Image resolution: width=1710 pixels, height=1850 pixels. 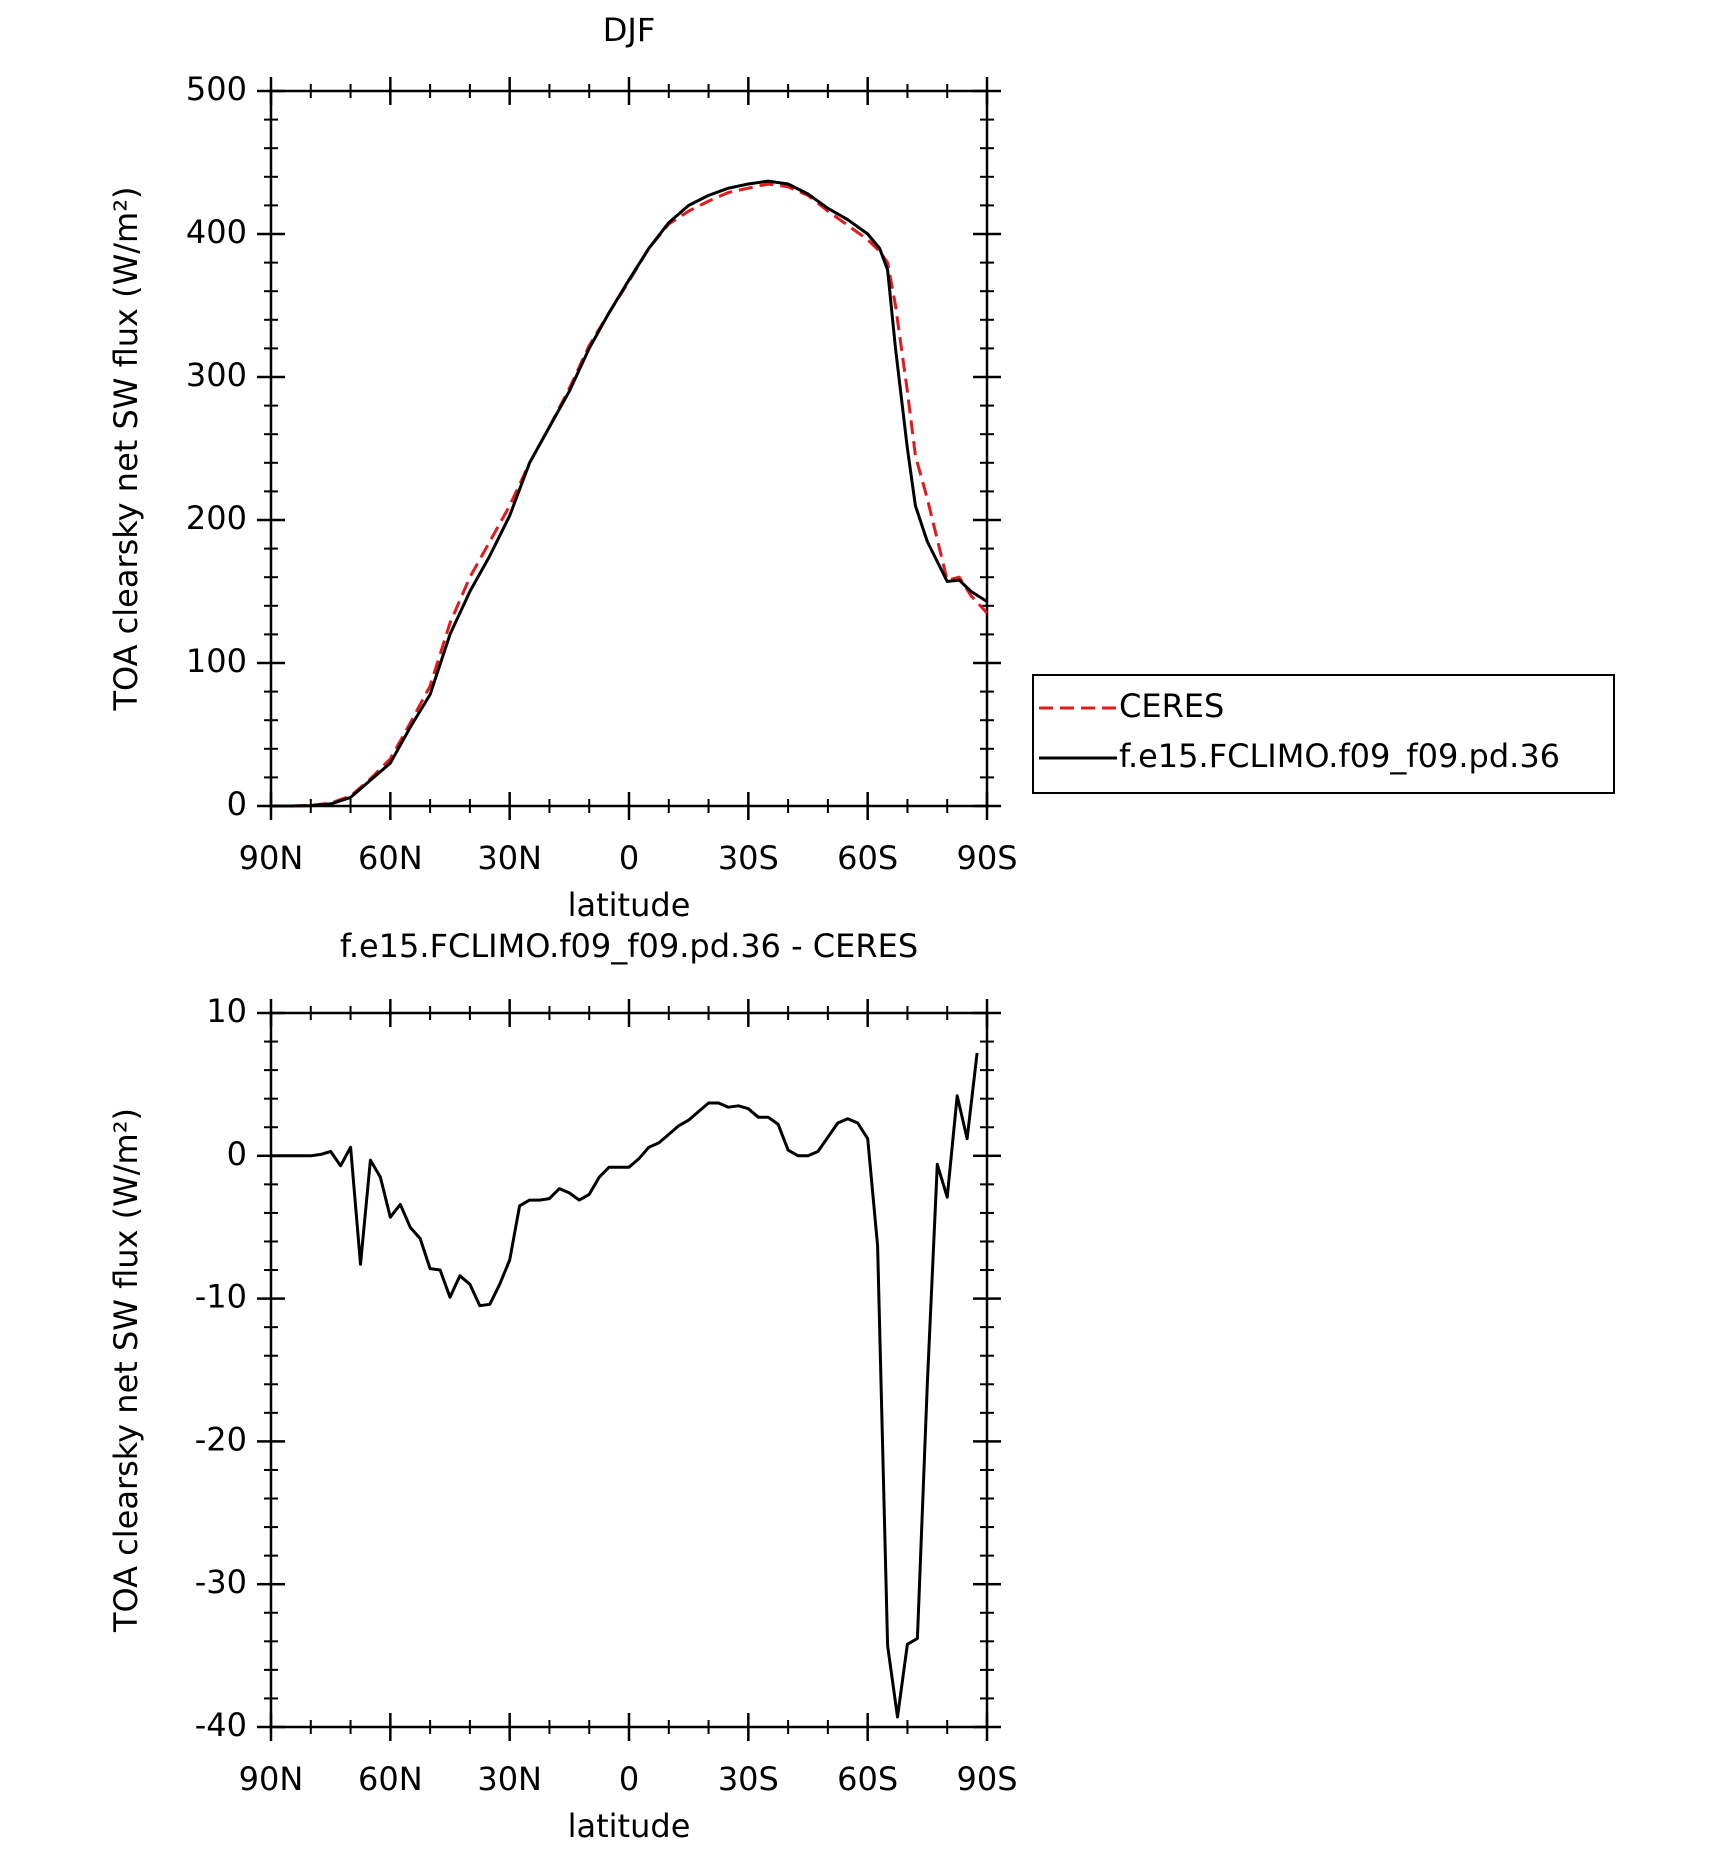 What do you see at coordinates (629, 946) in the screenshot?
I see `chart-title: f.e15.FCLIMO.f09_f09.pd.36 - CERES` at bounding box center [629, 946].